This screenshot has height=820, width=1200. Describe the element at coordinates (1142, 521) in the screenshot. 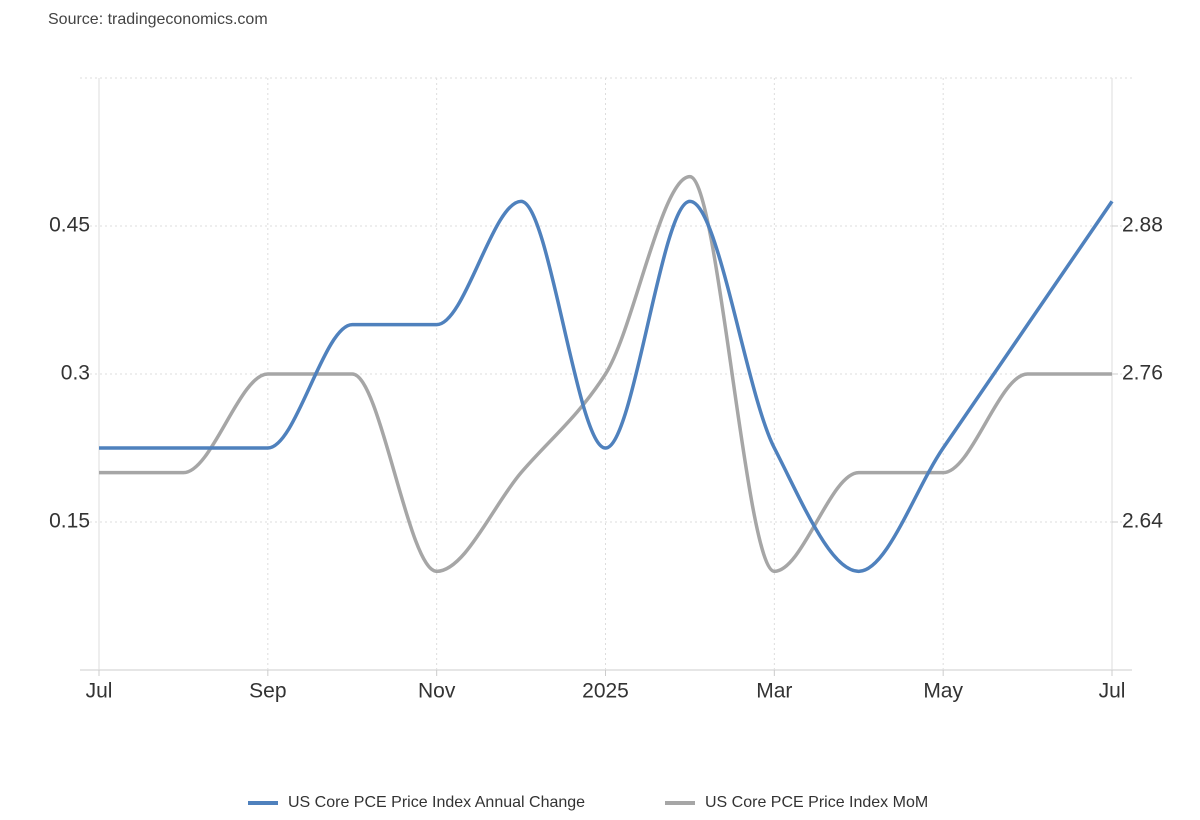

I see `y2-tick-label: 2.64` at that location.